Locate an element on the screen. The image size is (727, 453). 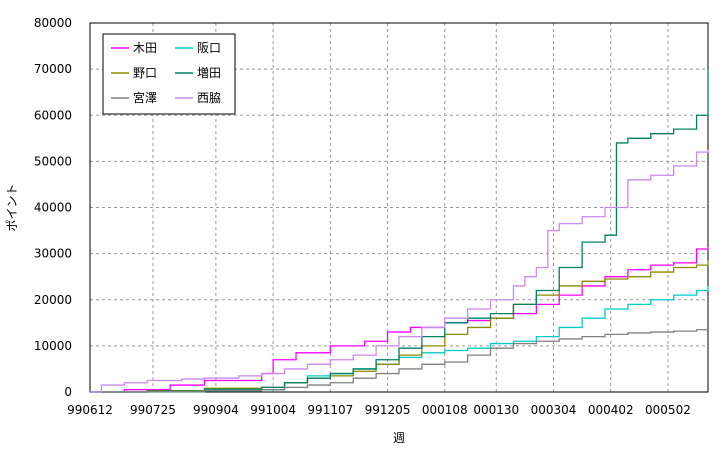
x-tick-label: 991004 is located at coordinates (273, 410).